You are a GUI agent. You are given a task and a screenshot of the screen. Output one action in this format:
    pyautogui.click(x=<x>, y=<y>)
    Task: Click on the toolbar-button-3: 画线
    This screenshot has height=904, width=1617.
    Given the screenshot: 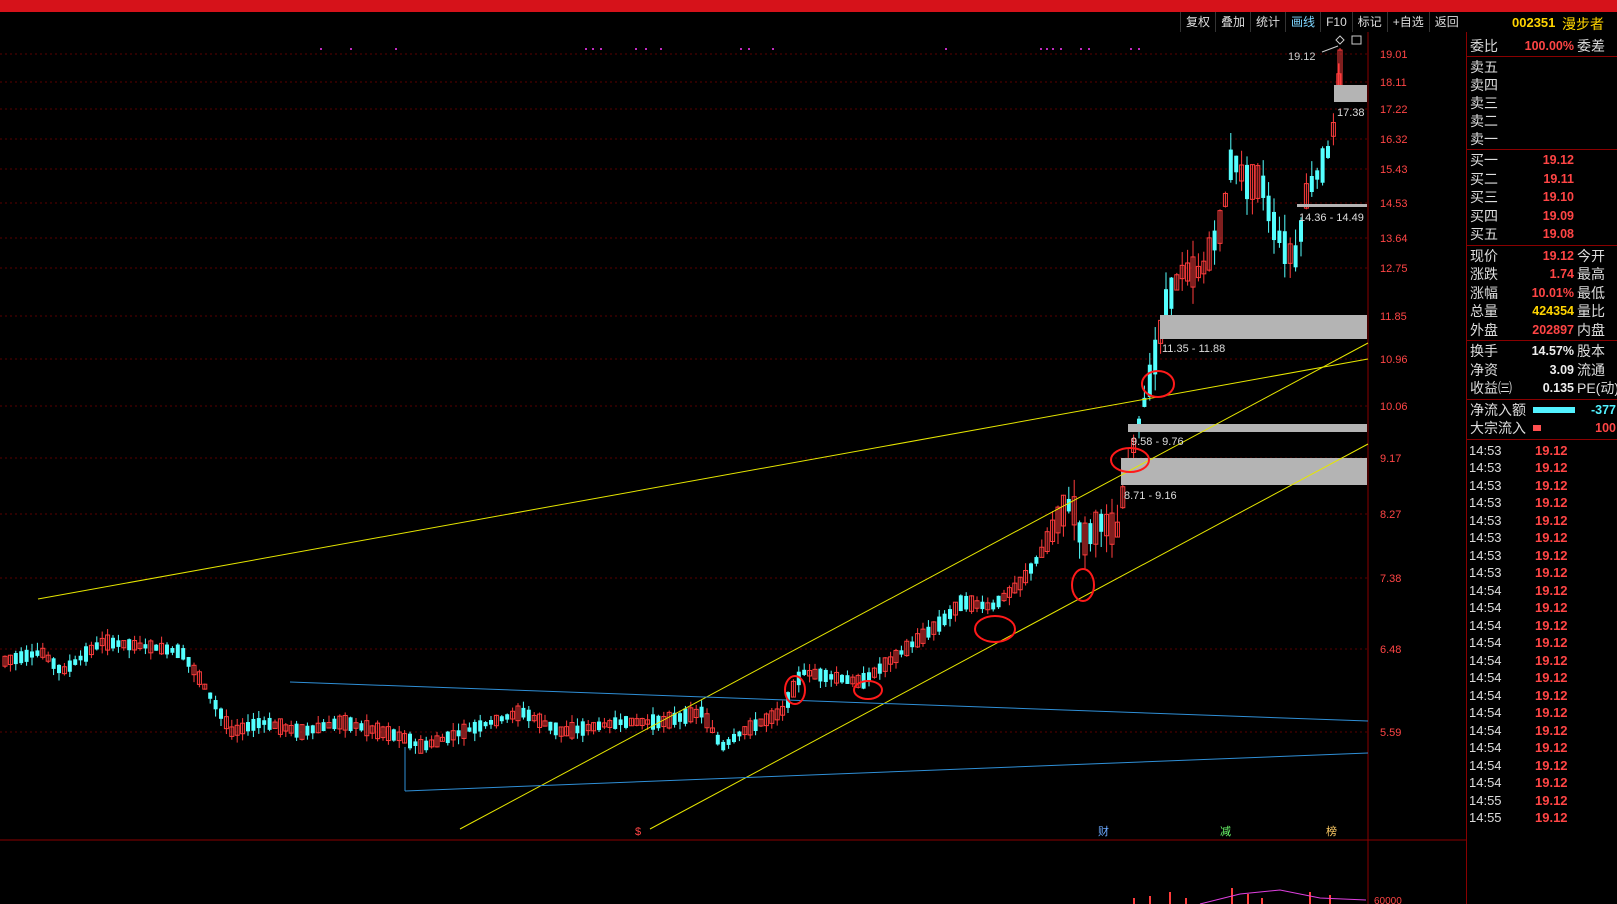 What is the action you would take?
    pyautogui.click(x=1302, y=22)
    